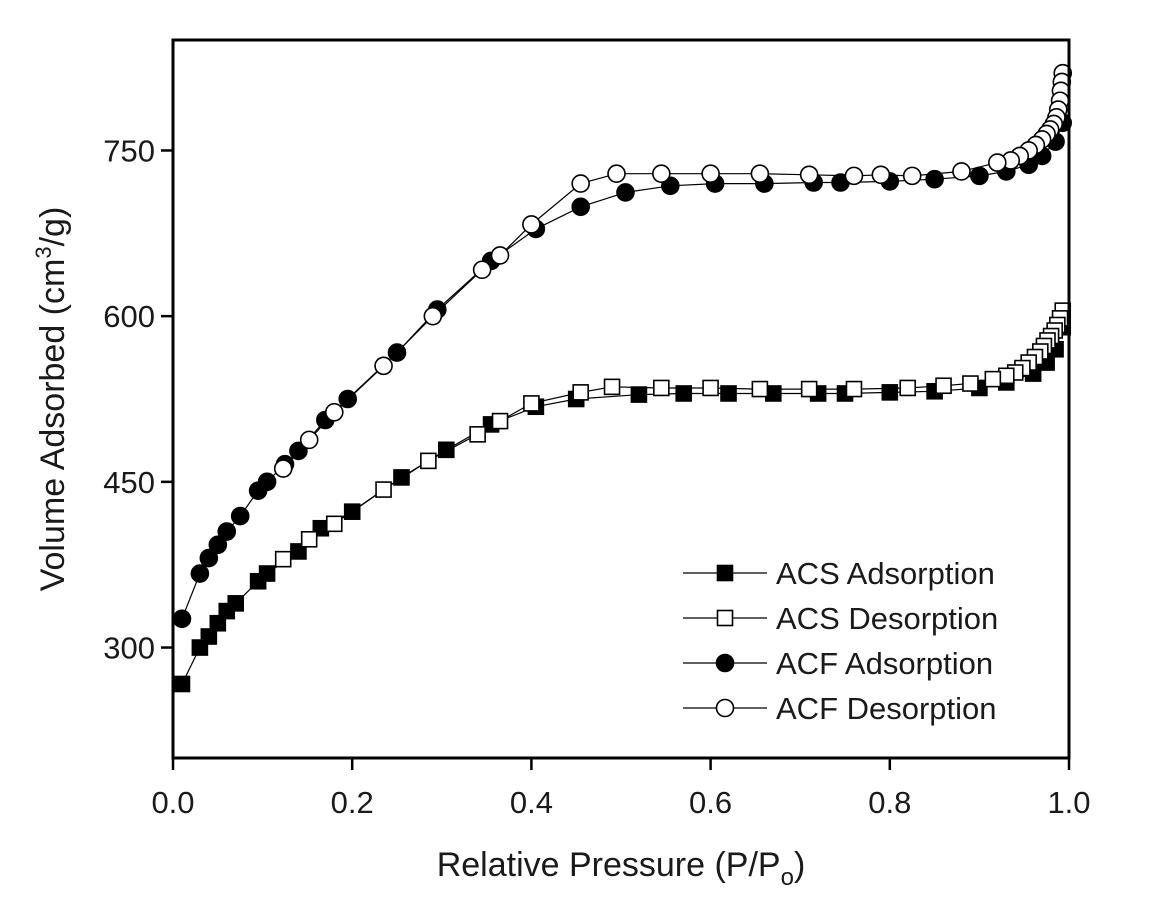 The height and width of the screenshot is (912, 1160). I want to click on legend-label: ACF Adsorption, so click(884, 663).